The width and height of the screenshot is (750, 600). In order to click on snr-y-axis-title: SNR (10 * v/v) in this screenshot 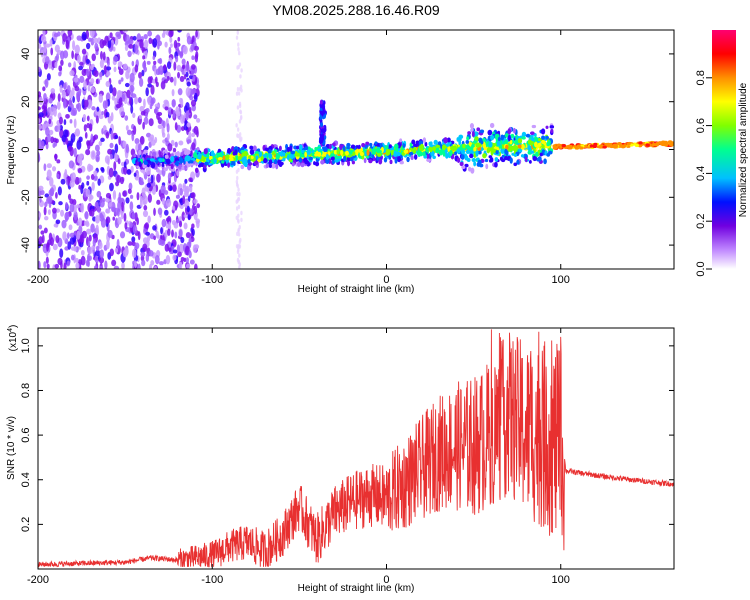, I will do `click(11, 448)`.